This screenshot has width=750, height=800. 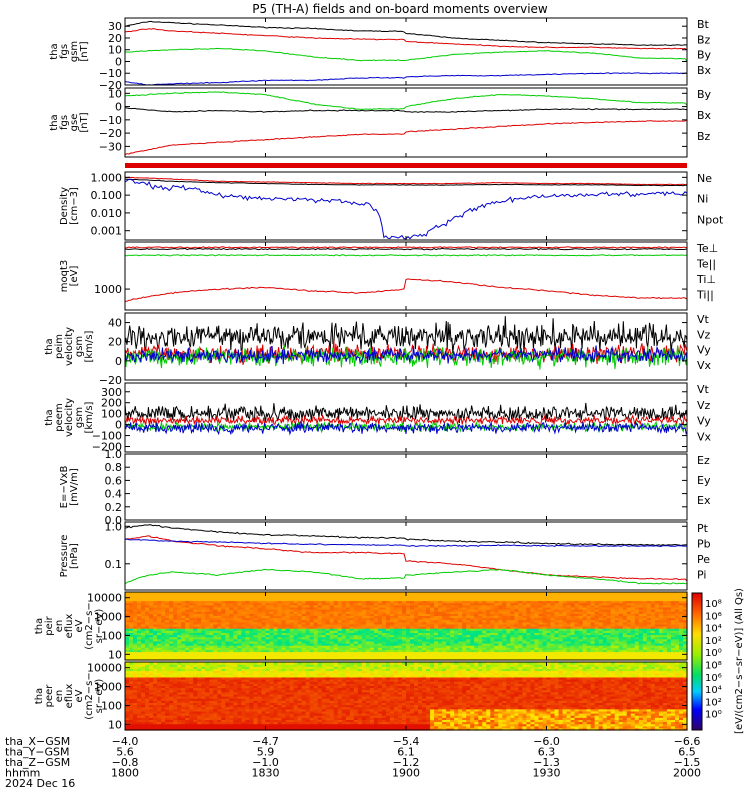 I want to click on density-flag-bar, so click(x=406, y=165).